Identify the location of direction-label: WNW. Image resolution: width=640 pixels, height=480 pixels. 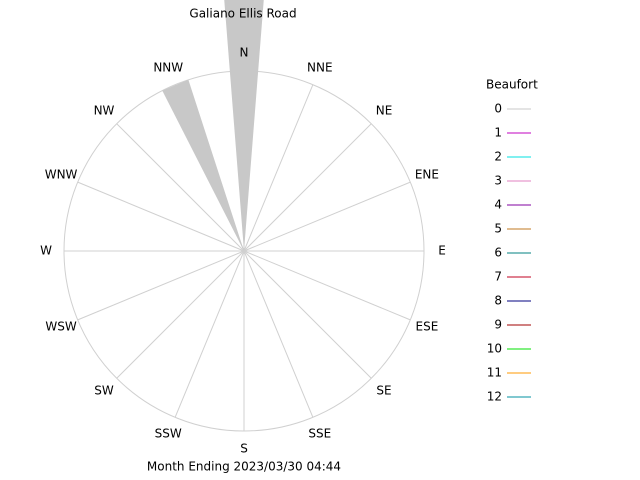
(61, 175).